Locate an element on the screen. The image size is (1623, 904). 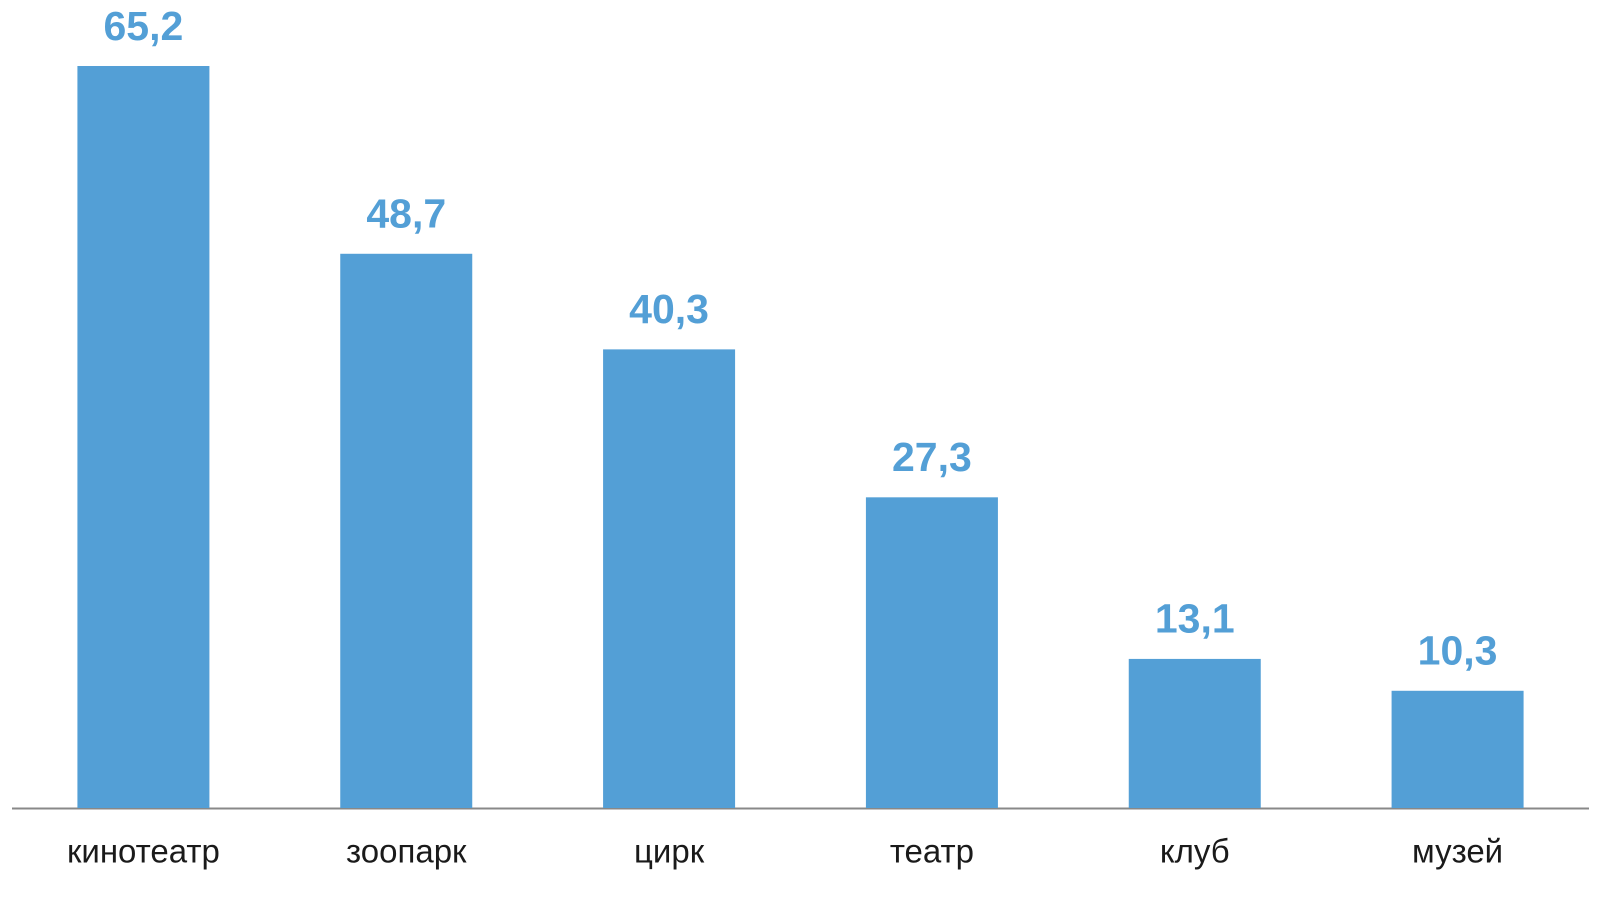
value-label: 65,2 is located at coordinates (144, 26).